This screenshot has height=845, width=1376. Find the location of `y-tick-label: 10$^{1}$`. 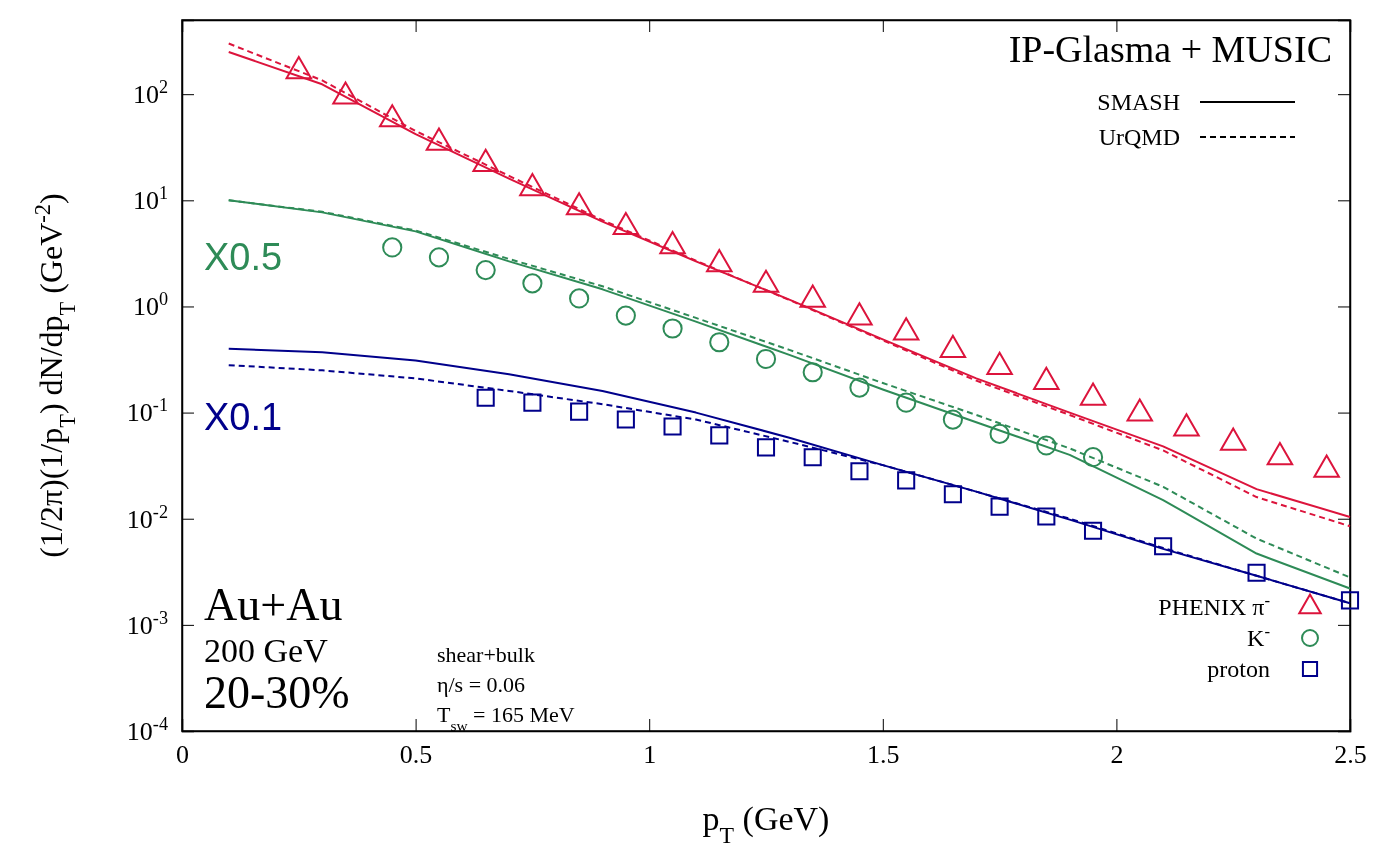

y-tick-label: 10$^{1}$ is located at coordinates (150, 199).